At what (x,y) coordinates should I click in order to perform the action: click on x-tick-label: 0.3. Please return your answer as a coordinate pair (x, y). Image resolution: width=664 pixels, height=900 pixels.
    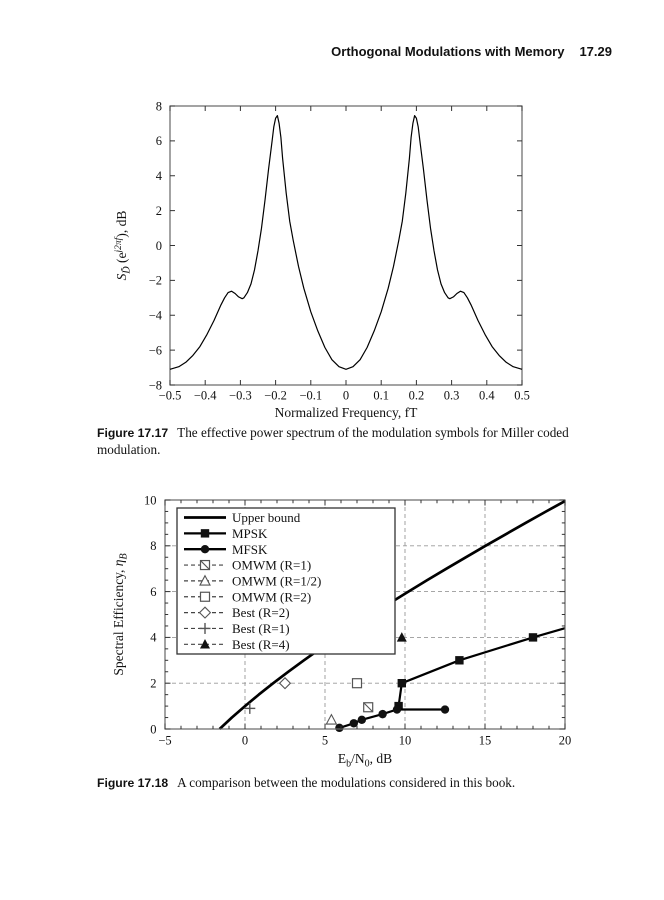
    Looking at the image, I should click on (452, 396).